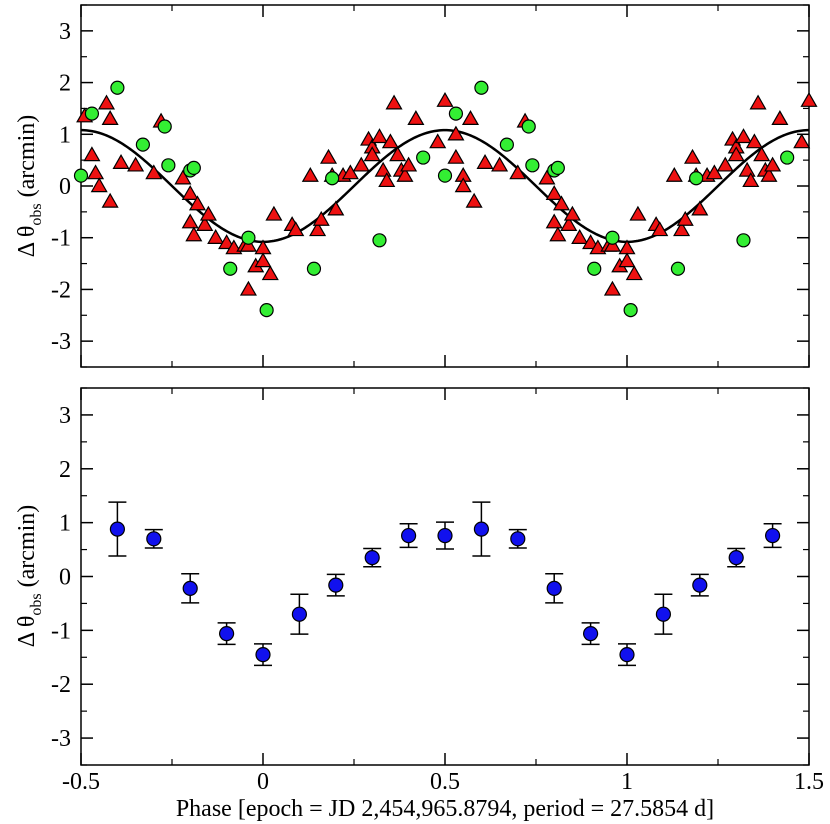  Describe the element at coordinates (27, 242) in the screenshot. I see `top-ylabel-main: Δ θ` at that location.